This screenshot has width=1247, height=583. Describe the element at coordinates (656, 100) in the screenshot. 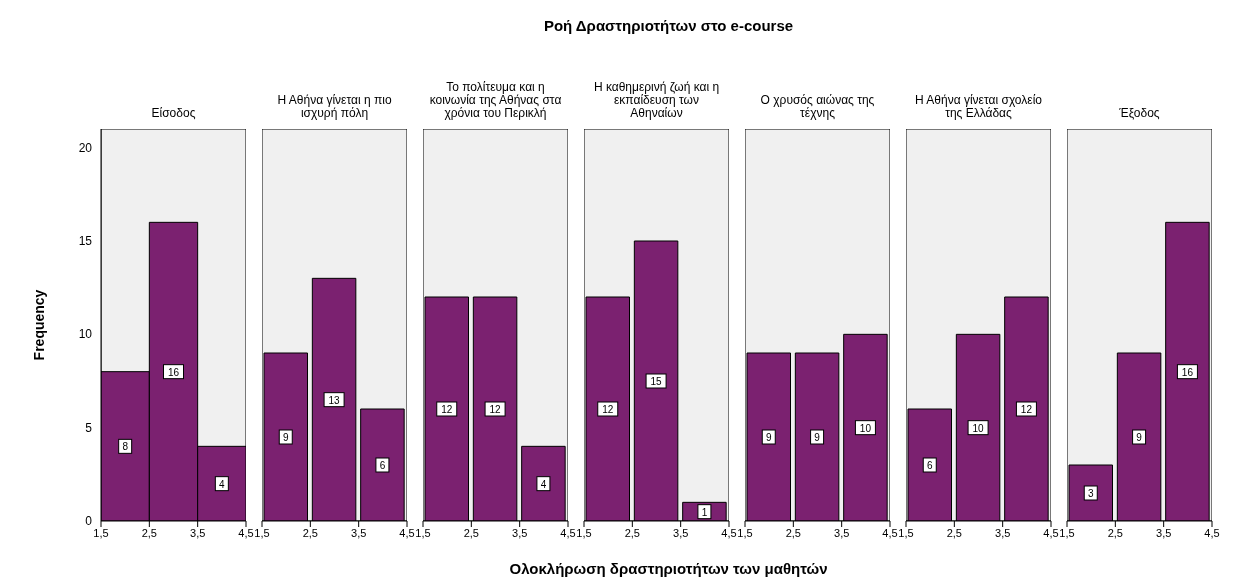

I see `chart-title: Η καθημερινή ζωή και η εκπαίδευση των Αθηναίων` at that location.